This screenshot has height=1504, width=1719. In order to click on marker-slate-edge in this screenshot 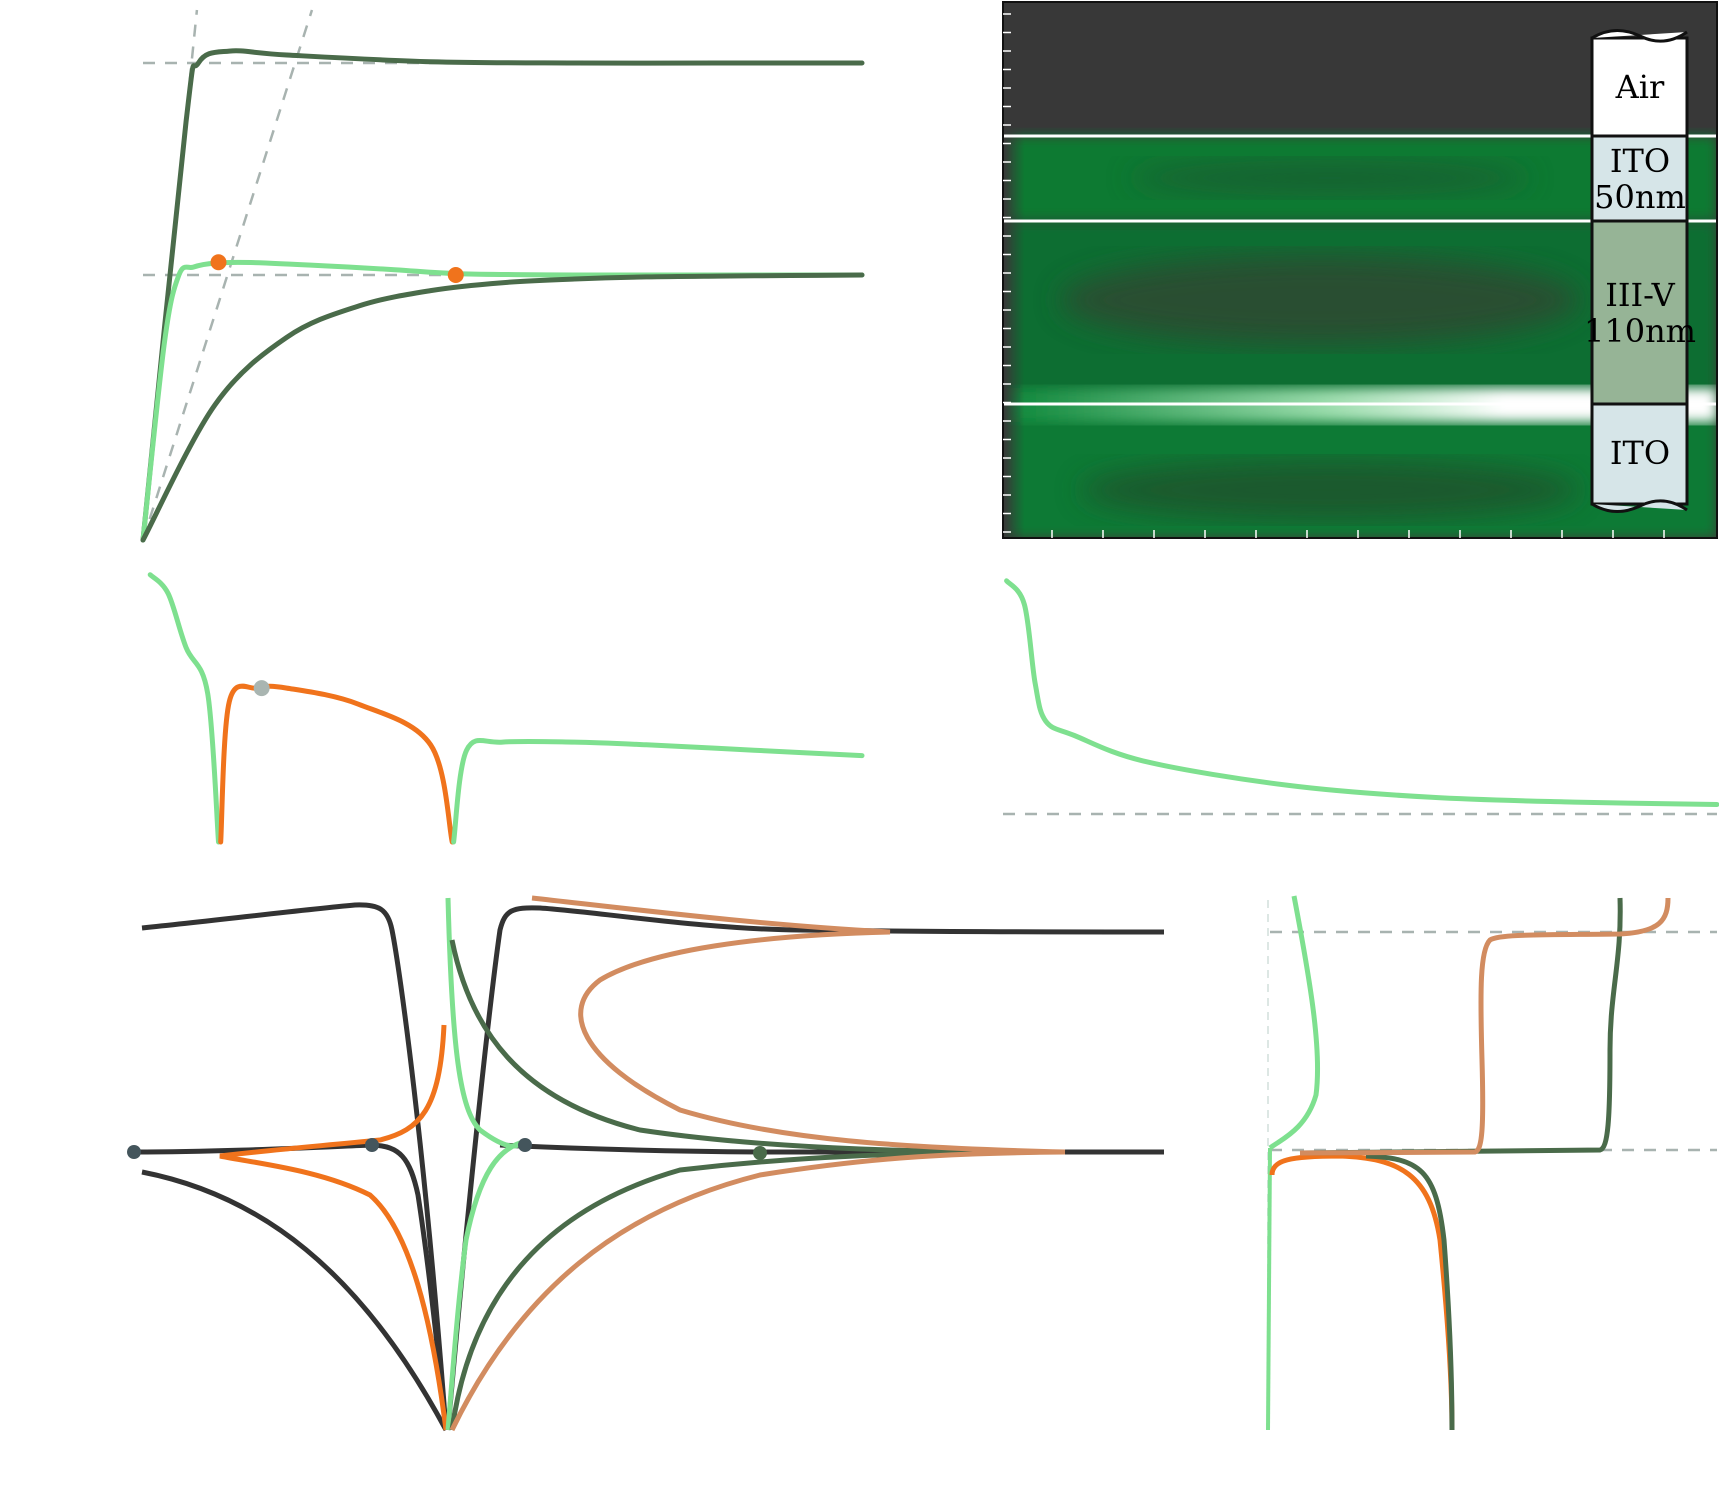, I will do `click(134, 1152)`.